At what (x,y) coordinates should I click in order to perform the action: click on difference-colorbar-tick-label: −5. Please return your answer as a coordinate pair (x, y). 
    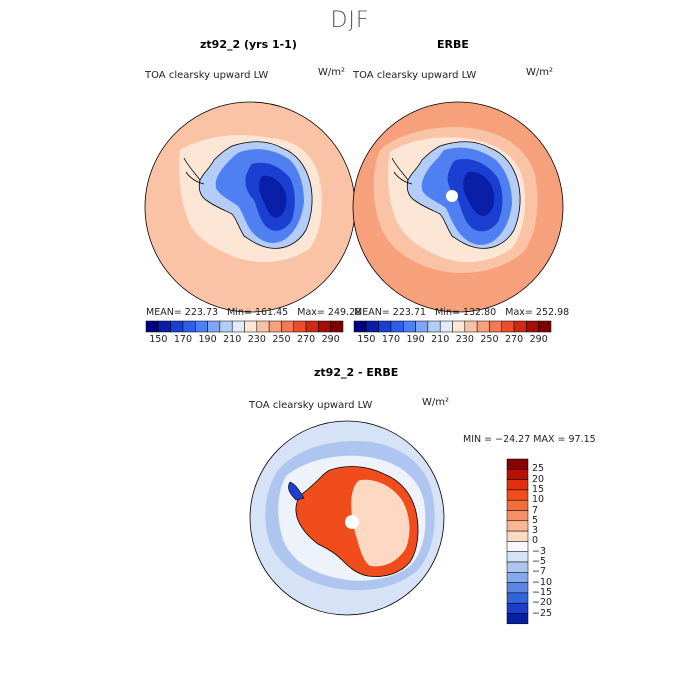
    Looking at the image, I should click on (539, 561).